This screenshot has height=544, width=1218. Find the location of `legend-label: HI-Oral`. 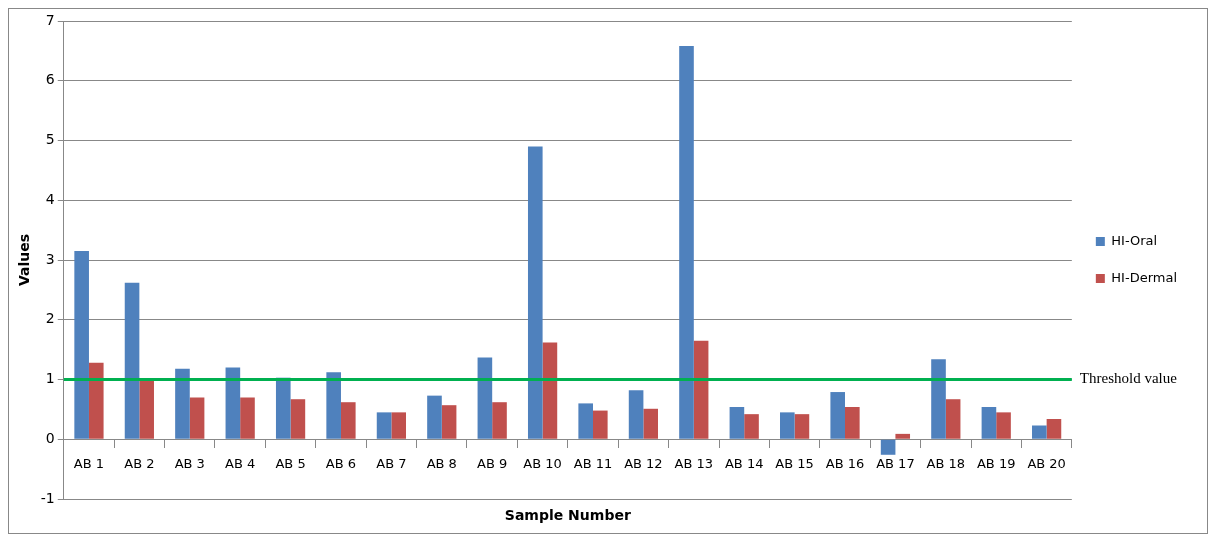

legend-label: HI-Oral is located at coordinates (1134, 240).